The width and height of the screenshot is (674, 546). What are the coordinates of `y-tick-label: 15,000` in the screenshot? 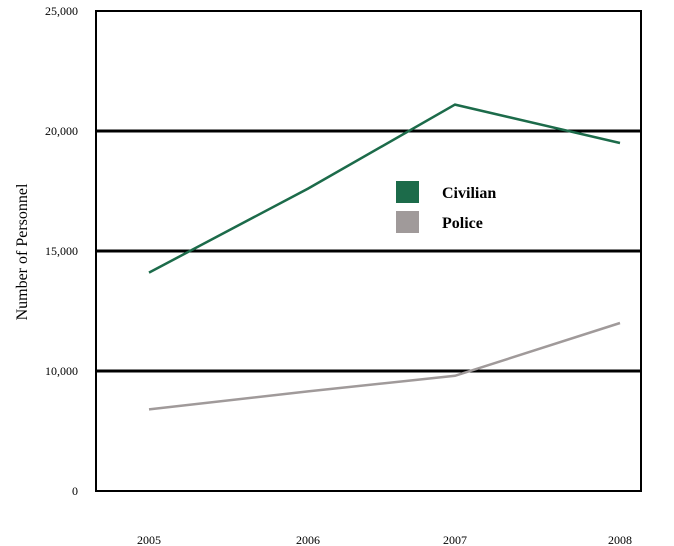 It's located at (61, 251).